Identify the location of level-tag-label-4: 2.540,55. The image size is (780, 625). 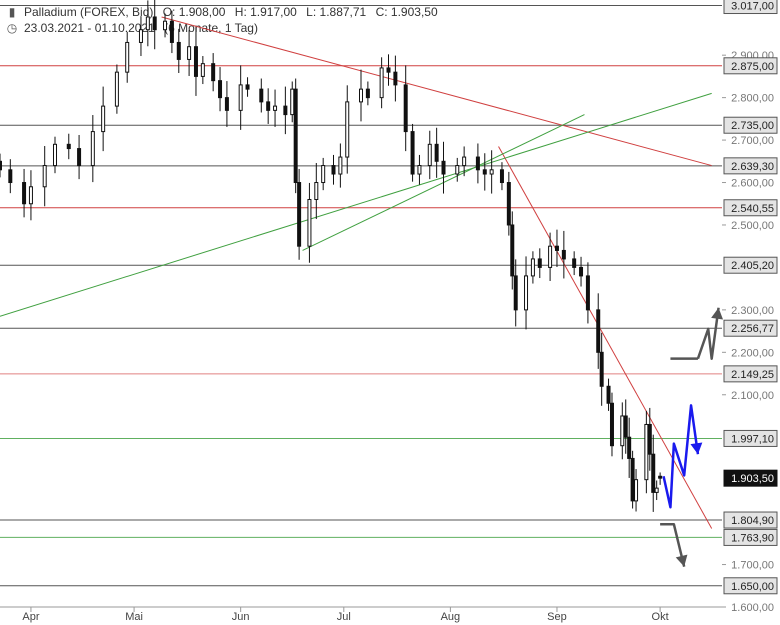
(752, 209).